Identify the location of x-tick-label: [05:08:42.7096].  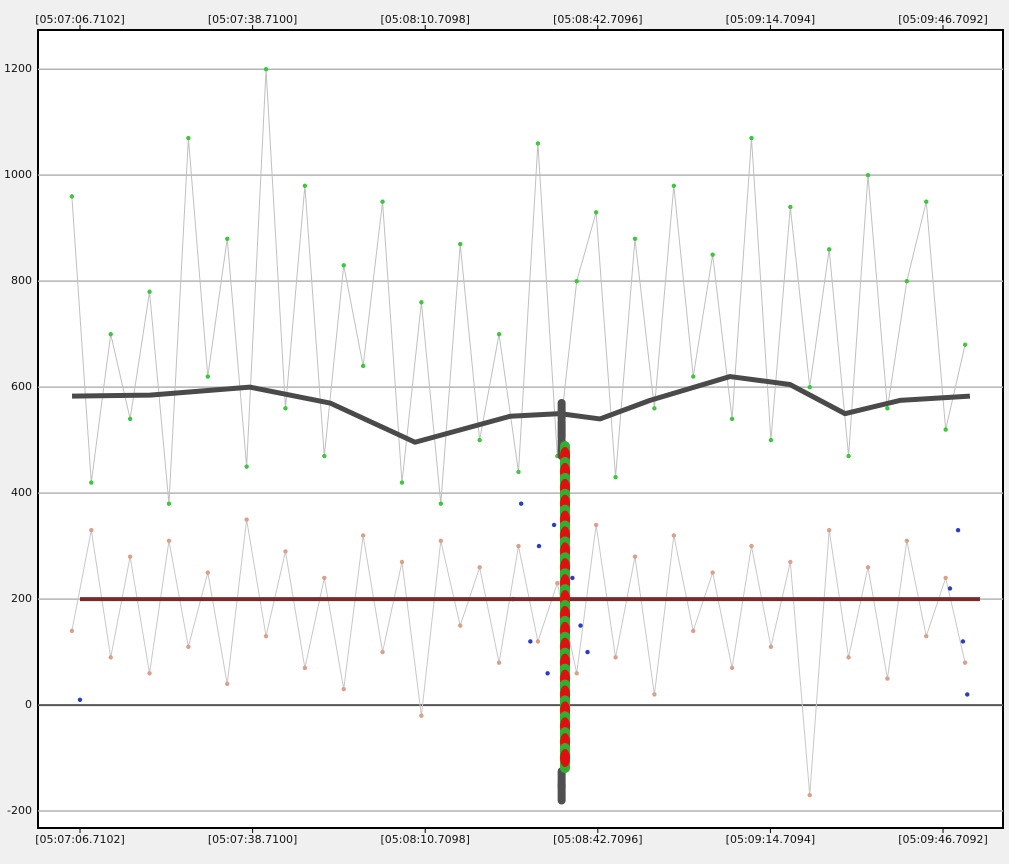
(597, 19).